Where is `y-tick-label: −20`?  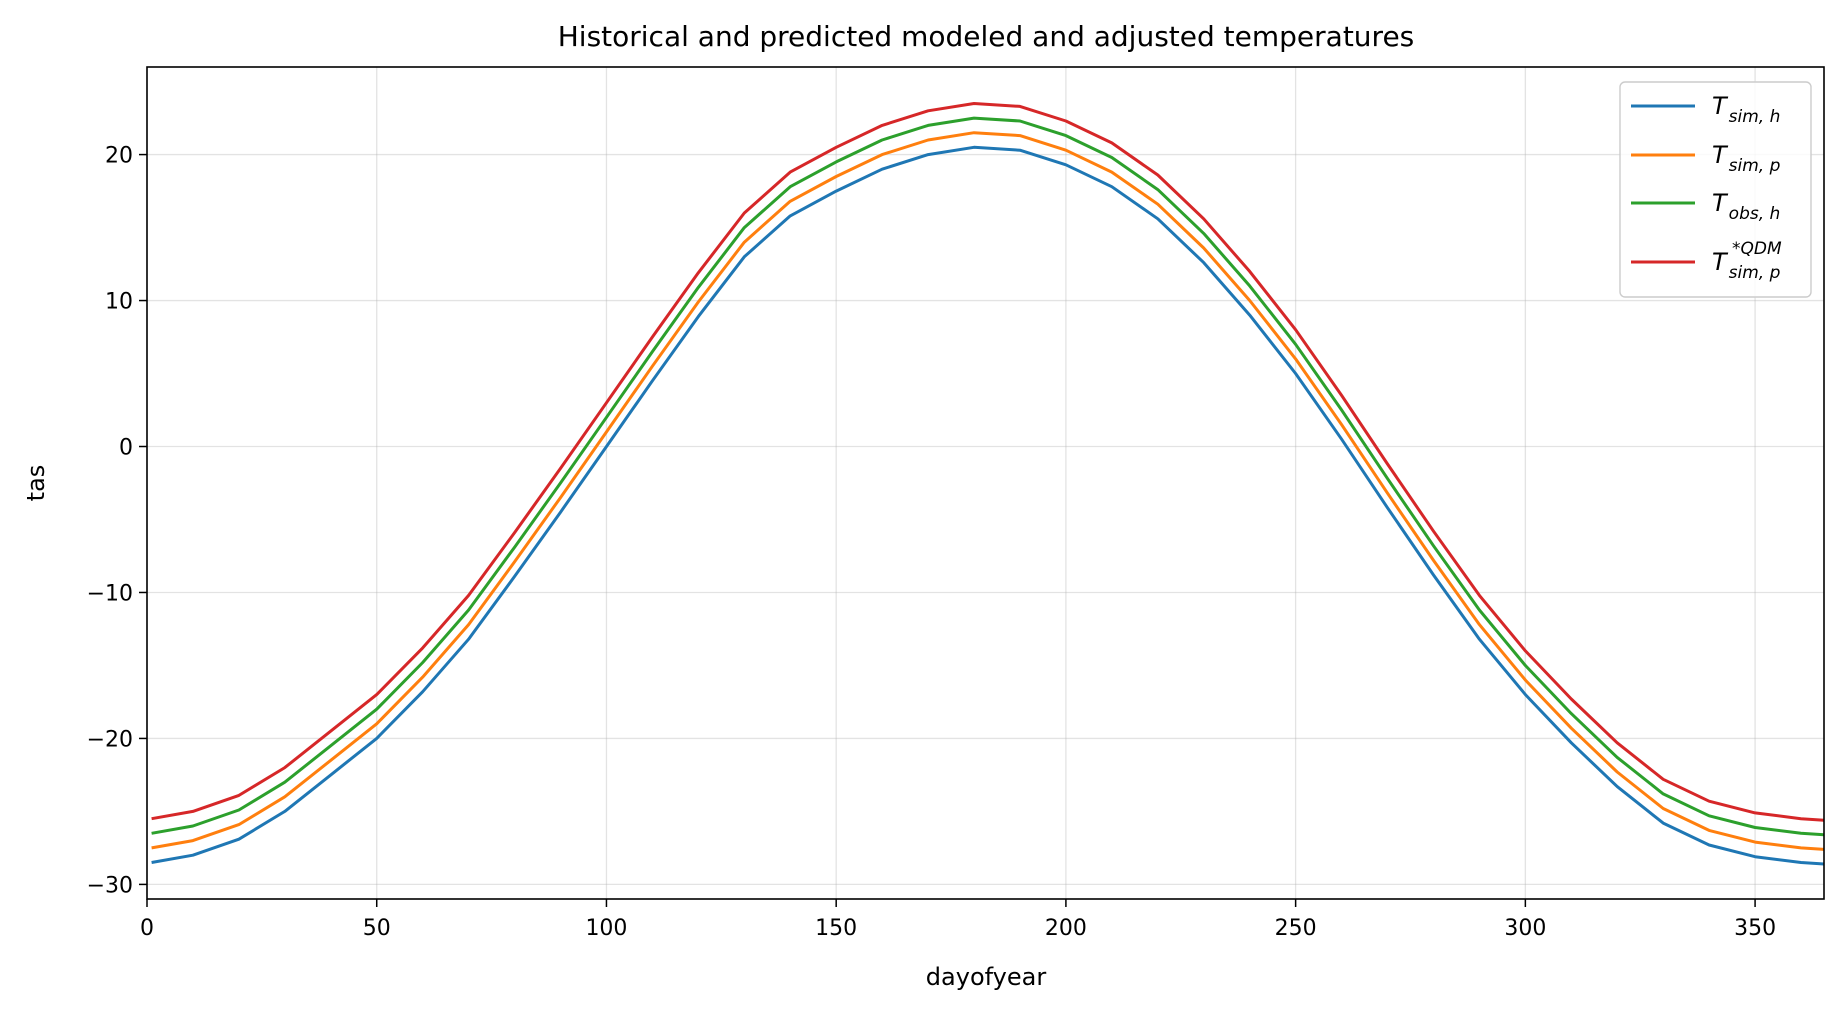 y-tick-label: −20 is located at coordinates (110, 739).